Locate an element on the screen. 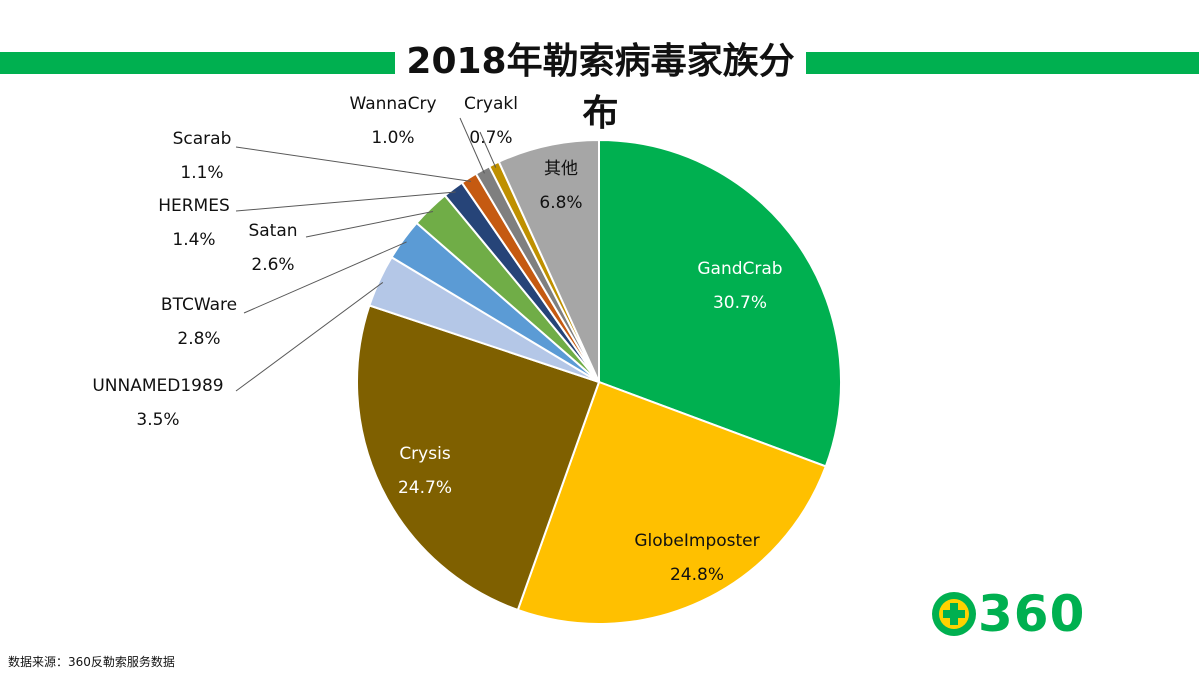  slice-percent: 0.7% is located at coordinates (490, 138).